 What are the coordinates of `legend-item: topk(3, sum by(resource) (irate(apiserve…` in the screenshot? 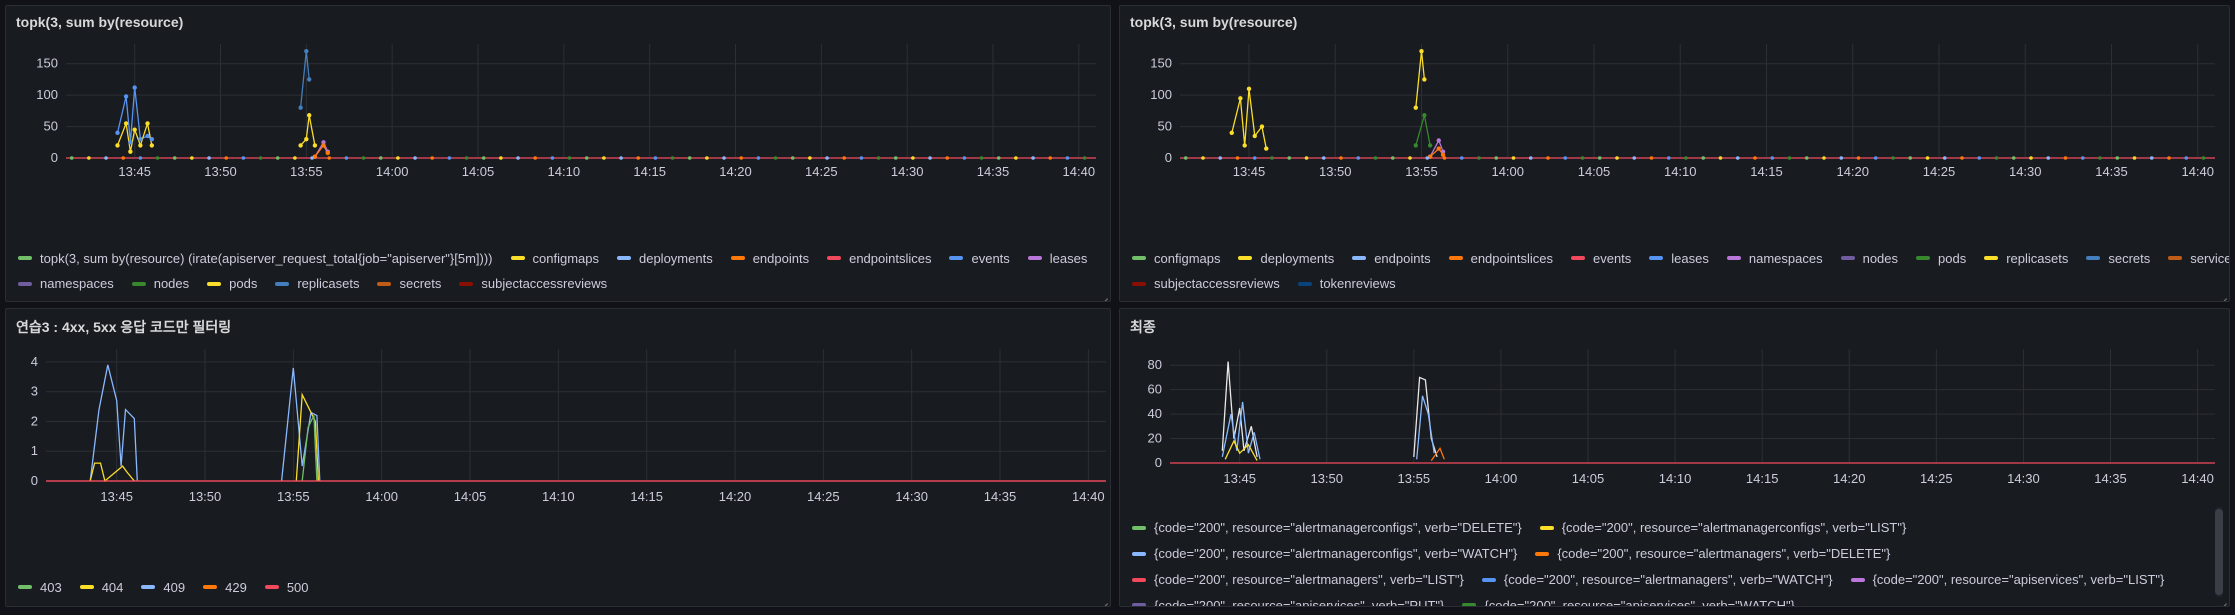 It's located at (255, 258).